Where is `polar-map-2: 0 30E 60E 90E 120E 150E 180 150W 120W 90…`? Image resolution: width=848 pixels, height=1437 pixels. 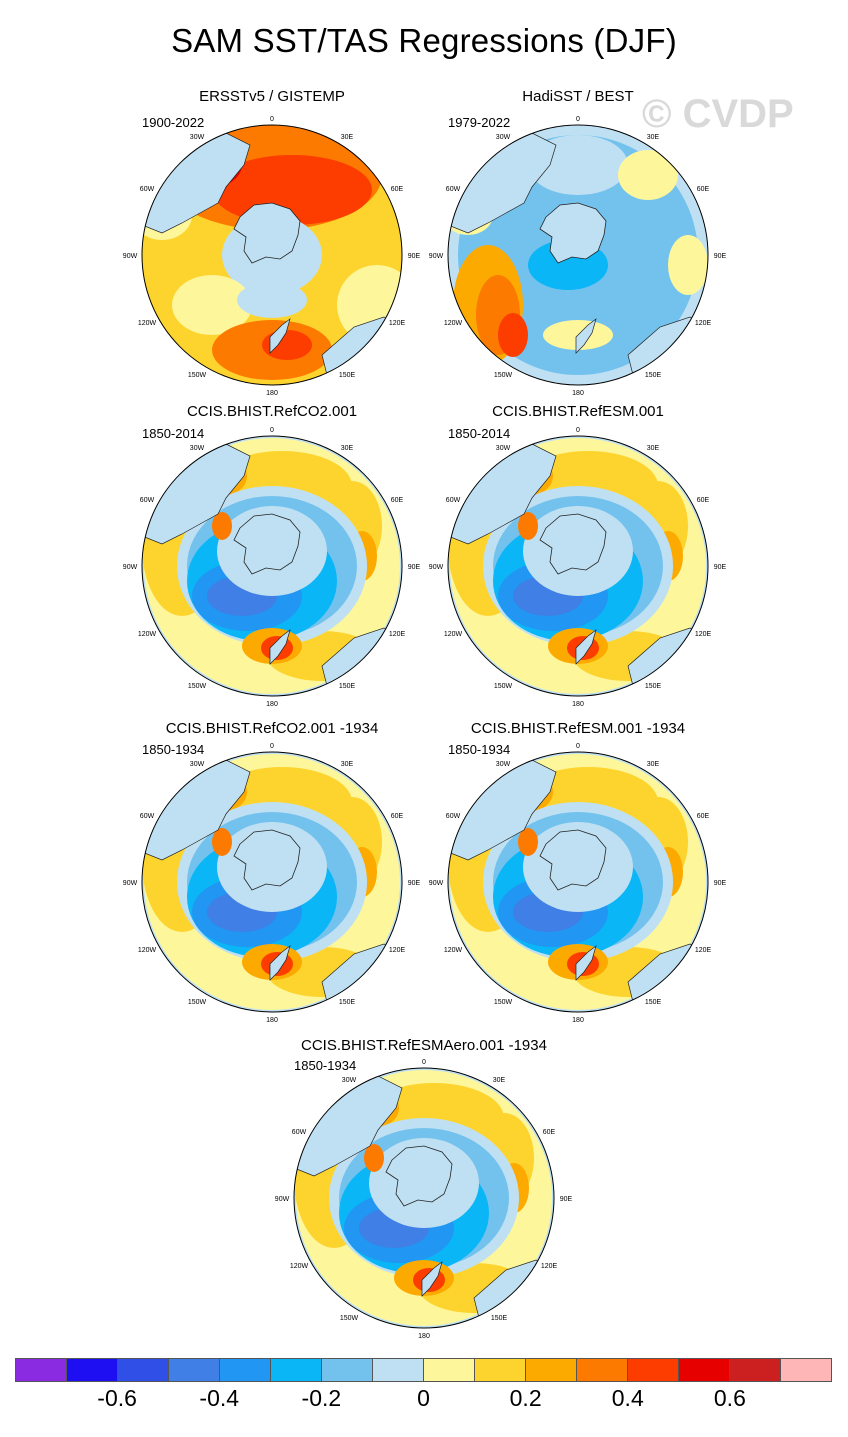 polar-map-2: 0 30E 60E 90E 120E 150E 180 150W 120W 90… is located at coordinates (578, 256).